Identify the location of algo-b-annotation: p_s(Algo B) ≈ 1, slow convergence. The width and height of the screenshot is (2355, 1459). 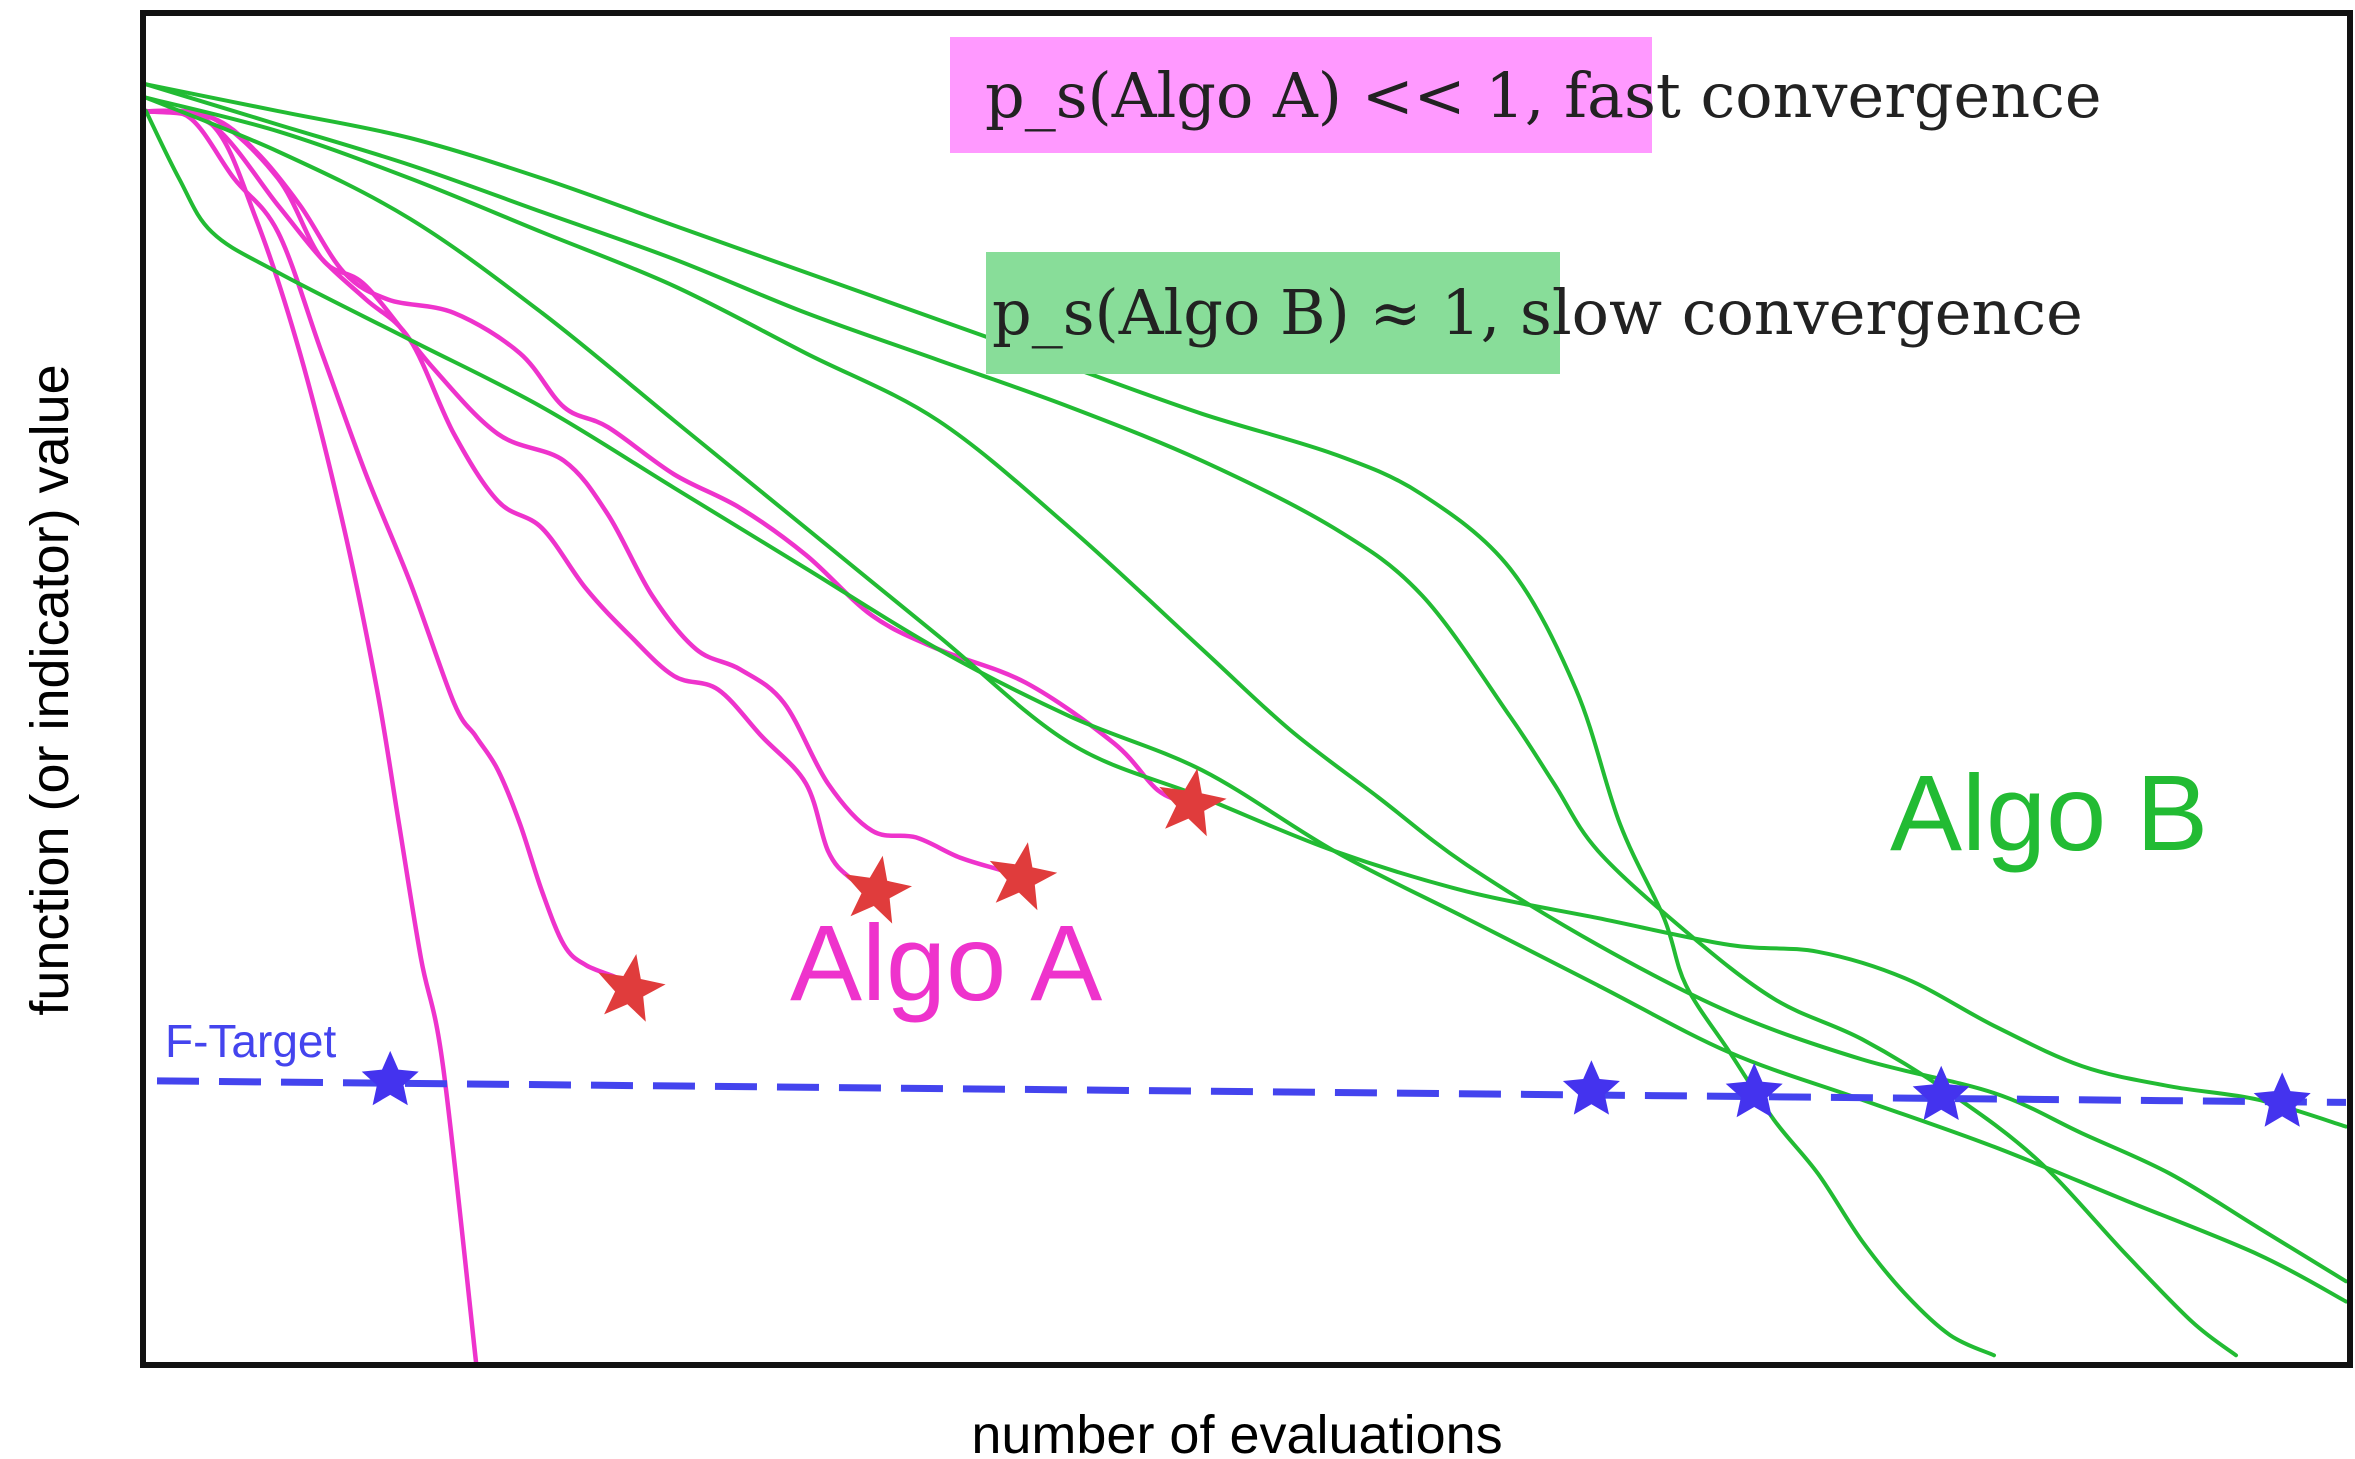
(1537, 312).